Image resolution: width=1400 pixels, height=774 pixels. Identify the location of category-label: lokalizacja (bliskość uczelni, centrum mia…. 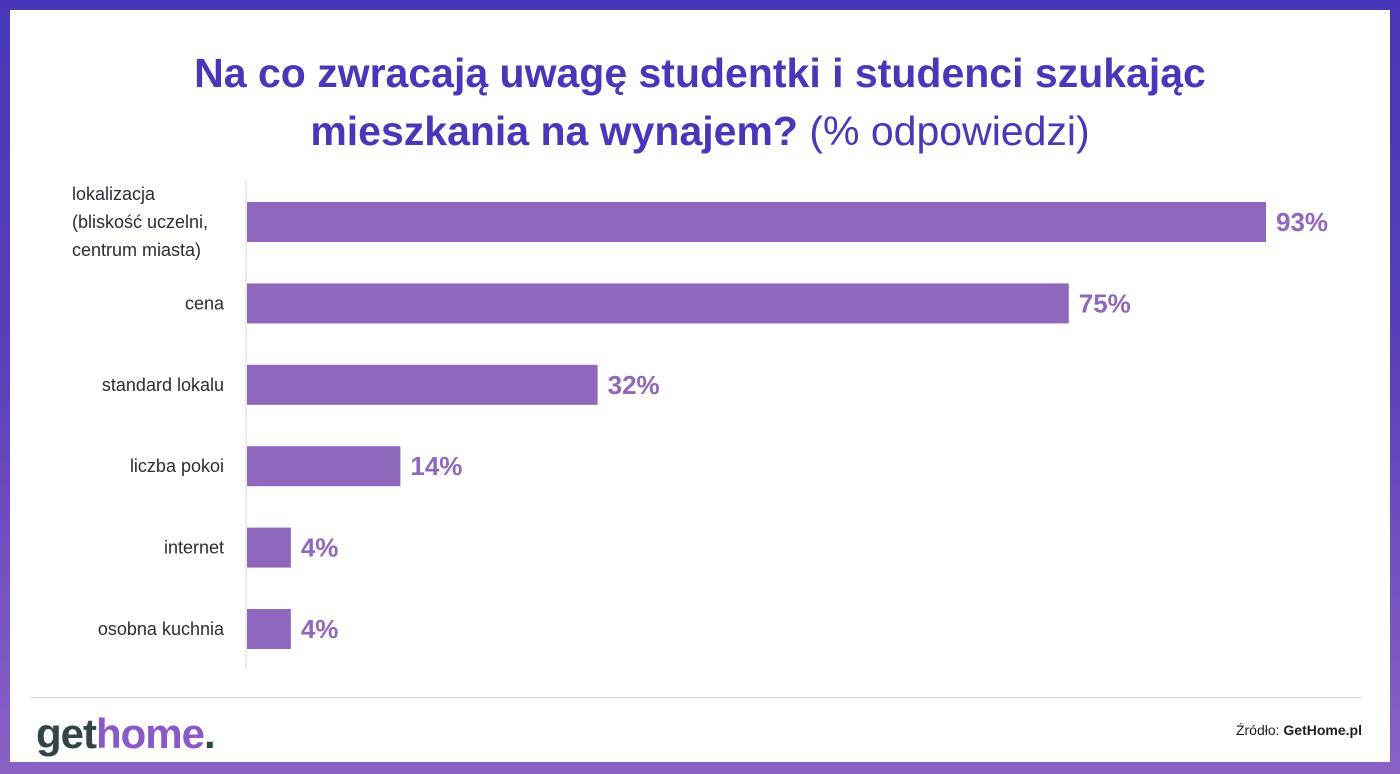
(140, 222).